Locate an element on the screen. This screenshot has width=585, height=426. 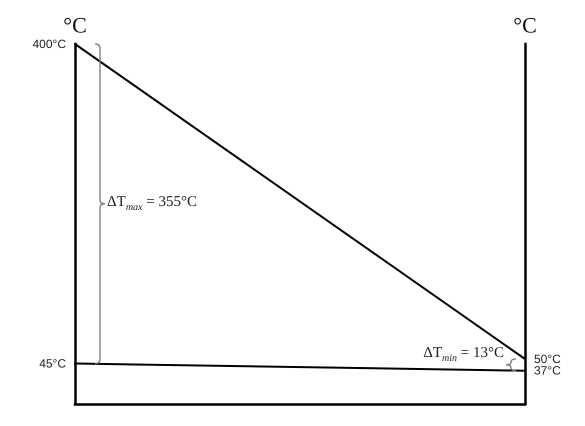
annotation: ΔT$_{max}$ = 355°C is located at coordinates (152, 203).